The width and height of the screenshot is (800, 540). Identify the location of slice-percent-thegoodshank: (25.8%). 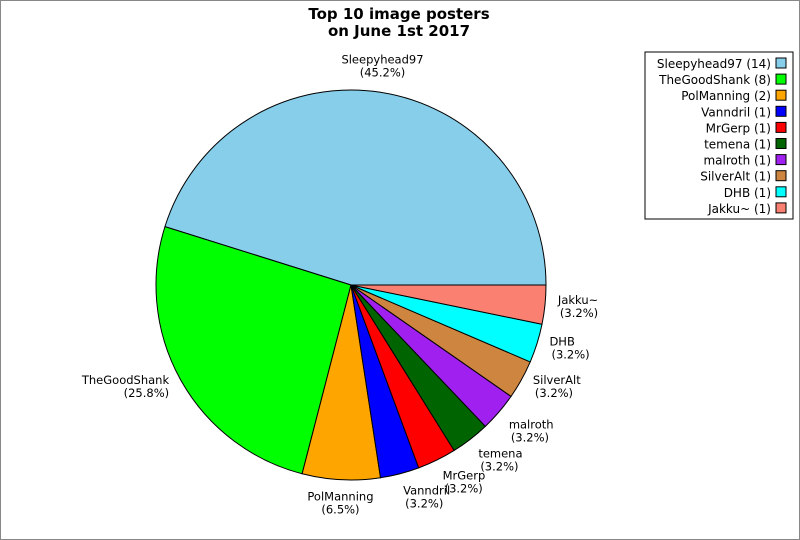
(147, 393).